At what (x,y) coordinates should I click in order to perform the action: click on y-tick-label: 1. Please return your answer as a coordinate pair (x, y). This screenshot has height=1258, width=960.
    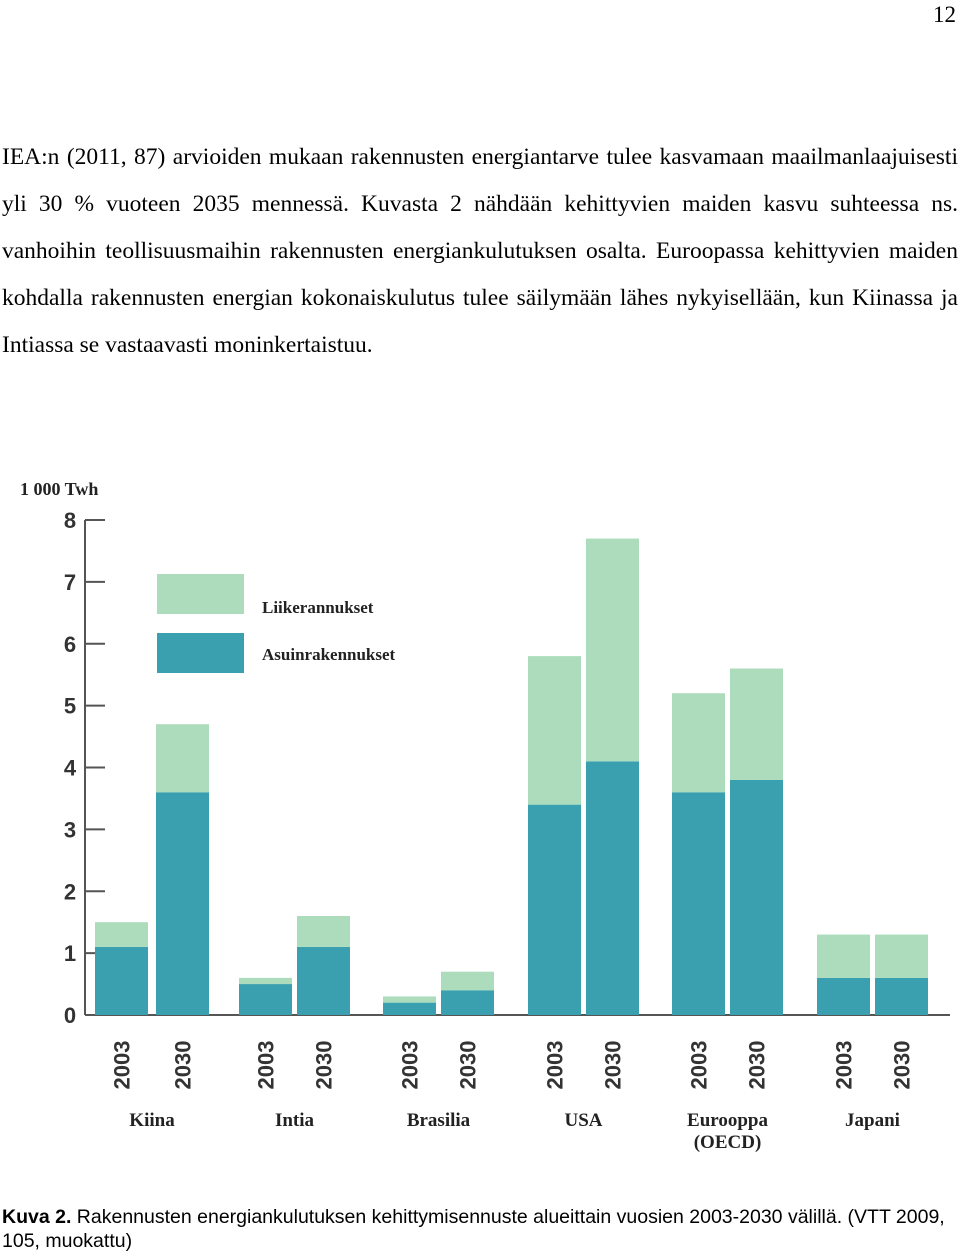
    Looking at the image, I should click on (70, 953).